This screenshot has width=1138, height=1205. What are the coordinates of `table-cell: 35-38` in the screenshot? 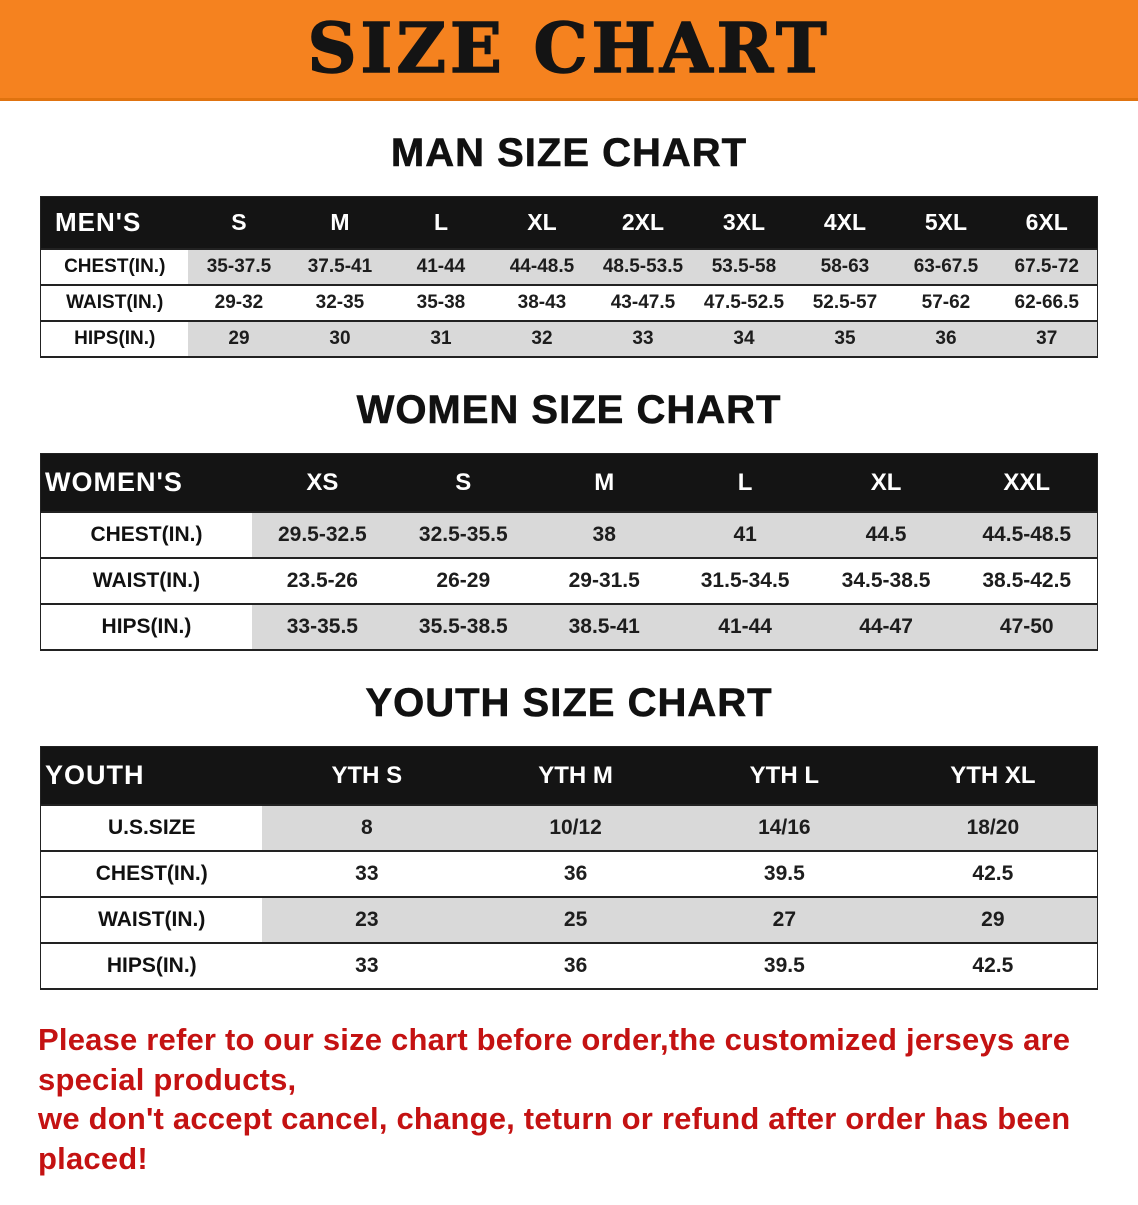 It's located at (441, 303).